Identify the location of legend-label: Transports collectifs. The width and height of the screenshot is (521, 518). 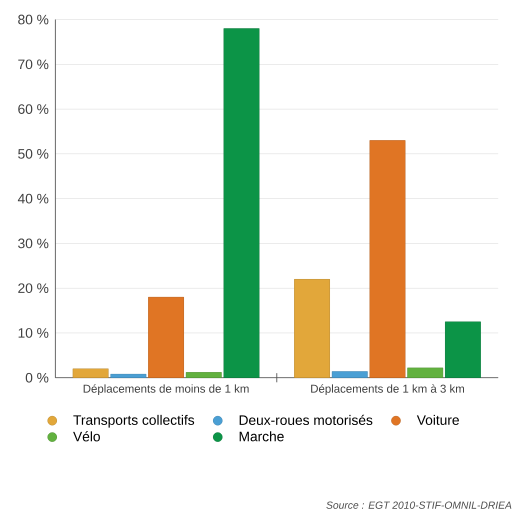
(133, 421).